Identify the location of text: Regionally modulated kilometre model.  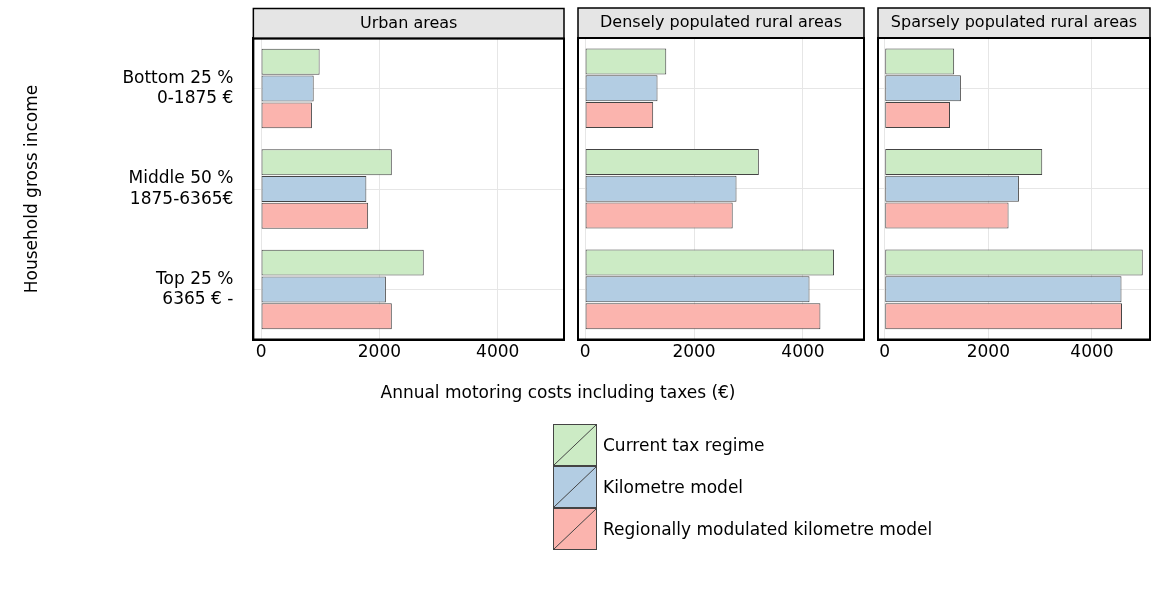
(768, 529).